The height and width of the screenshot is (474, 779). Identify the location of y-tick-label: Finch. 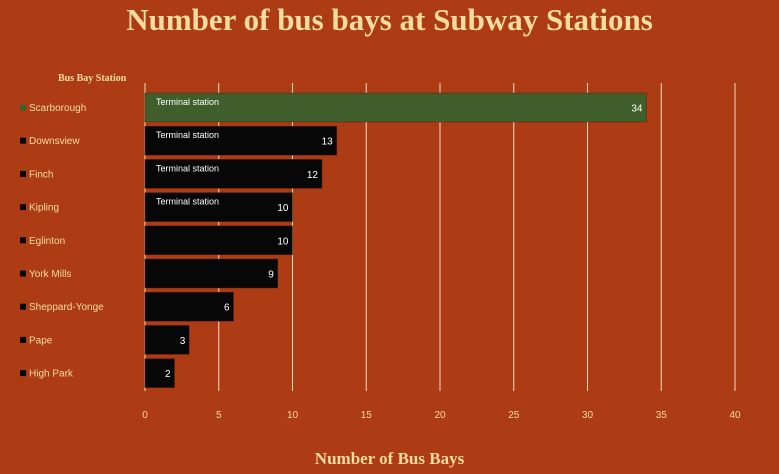
(41, 174).